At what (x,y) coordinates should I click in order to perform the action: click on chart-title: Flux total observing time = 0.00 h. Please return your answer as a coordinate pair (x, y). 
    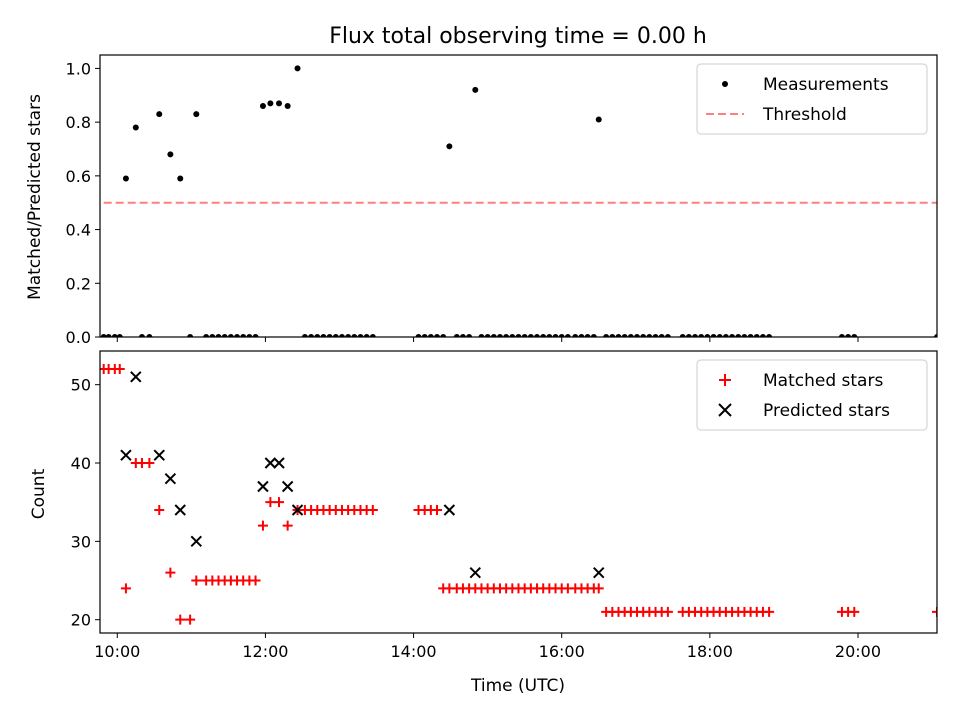
    Looking at the image, I should click on (518, 36).